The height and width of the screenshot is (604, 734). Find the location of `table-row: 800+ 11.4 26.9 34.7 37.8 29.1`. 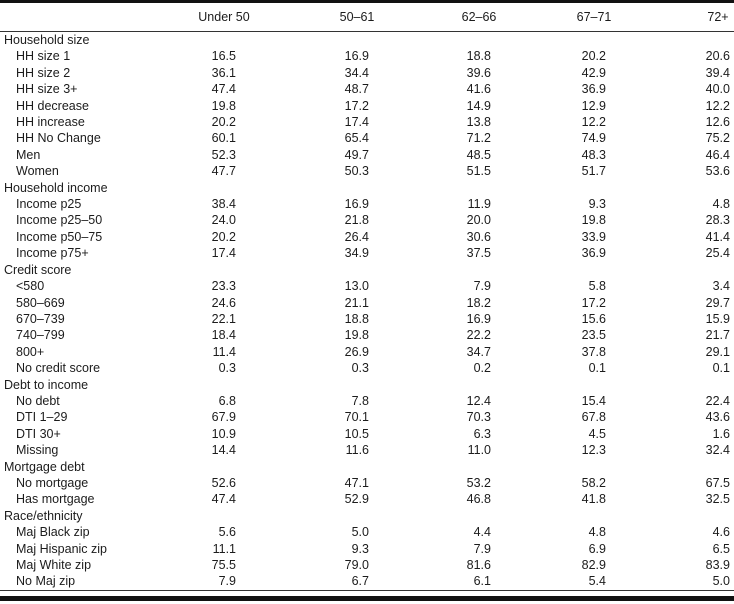

table-row: 800+ 11.4 26.9 34.7 37.8 29.1 is located at coordinates (367, 352).